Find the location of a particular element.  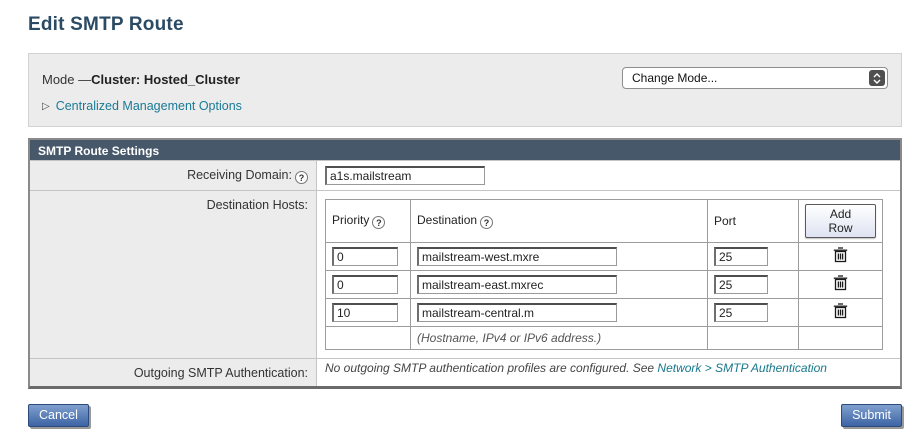

hostname-note-row: (Hostname, IPv4 or IPv6 address.) is located at coordinates (604, 338).